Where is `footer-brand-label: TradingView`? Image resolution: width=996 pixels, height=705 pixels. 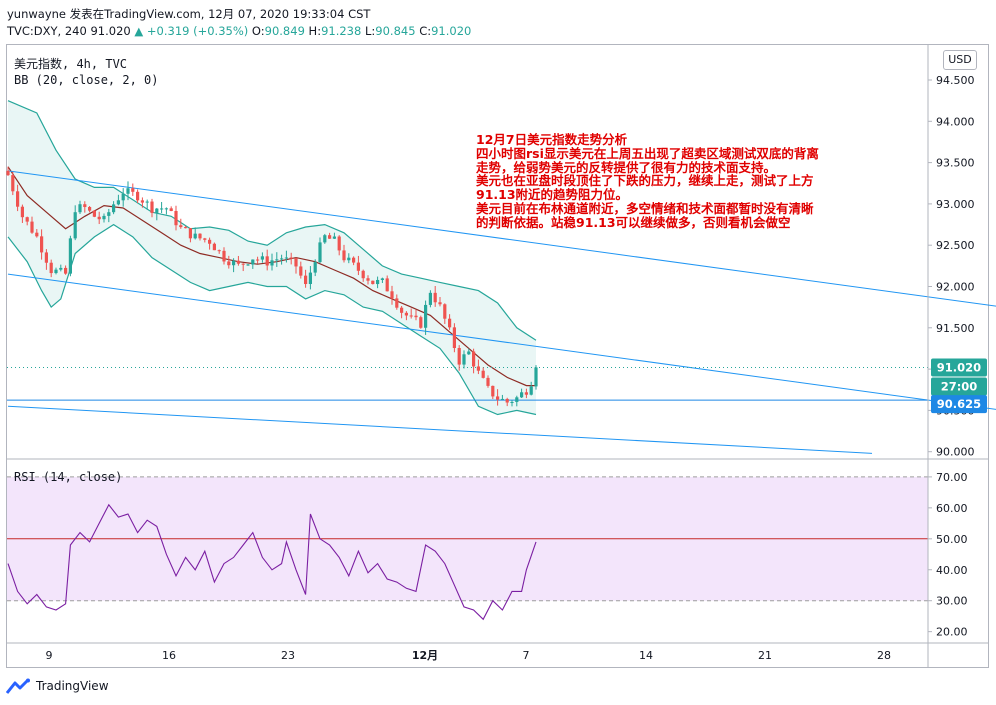
footer-brand-label: TradingView is located at coordinates (72, 686).